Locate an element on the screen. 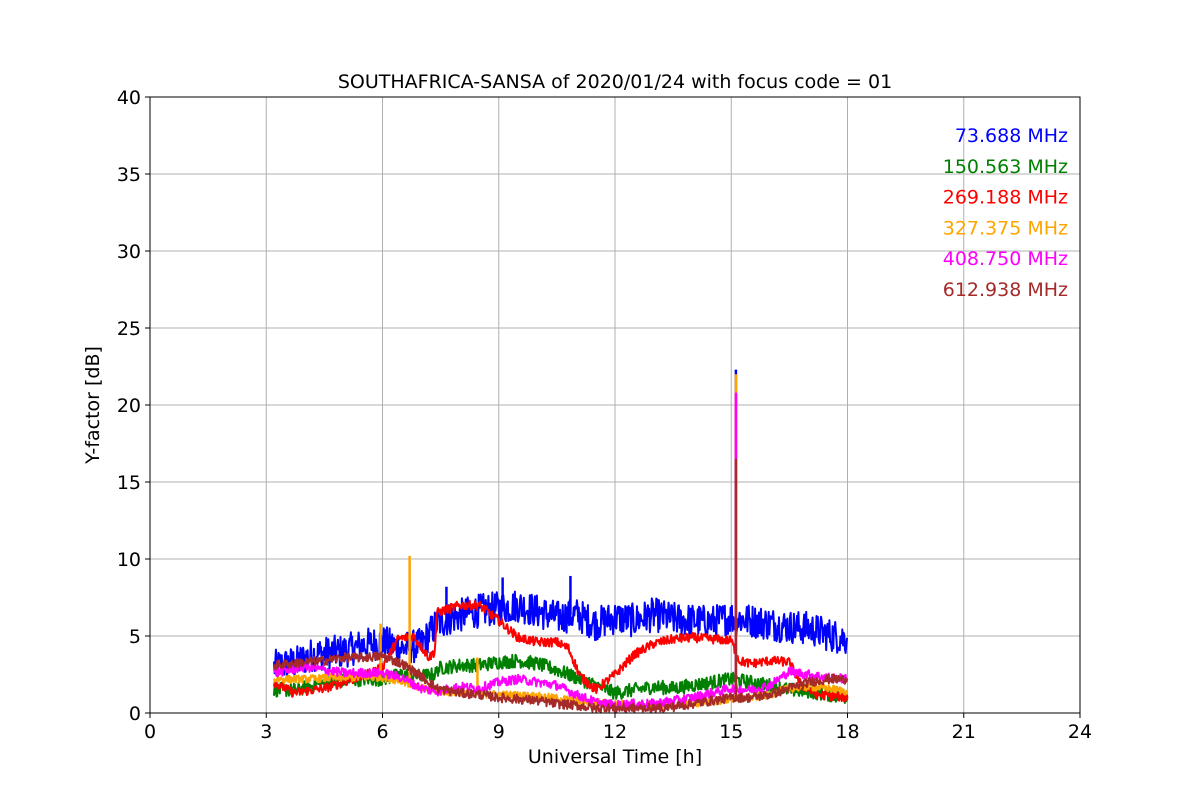 The image size is (1200, 800). legend-entry: 150.563 MHz is located at coordinates (1005, 167).